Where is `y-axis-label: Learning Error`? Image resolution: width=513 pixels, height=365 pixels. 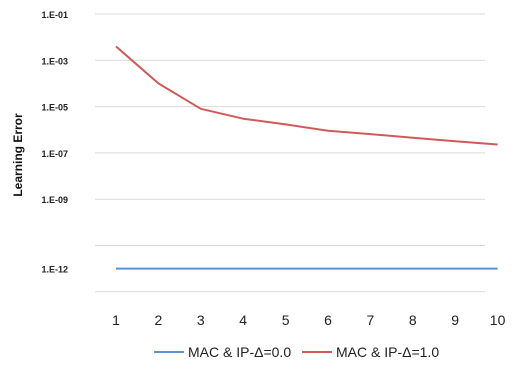
y-axis-label: Learning Error is located at coordinates (18, 155).